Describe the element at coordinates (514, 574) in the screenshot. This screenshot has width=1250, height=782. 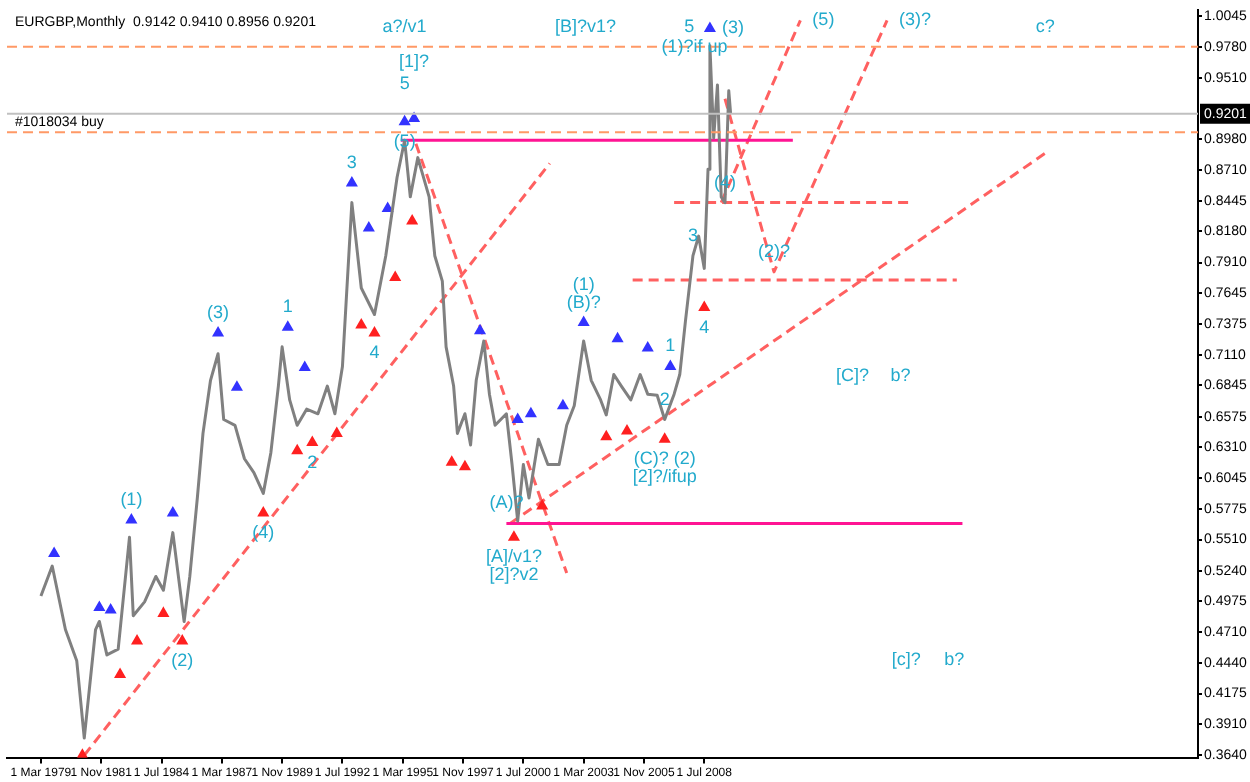
I see `annotation: [2]?v2` at that location.